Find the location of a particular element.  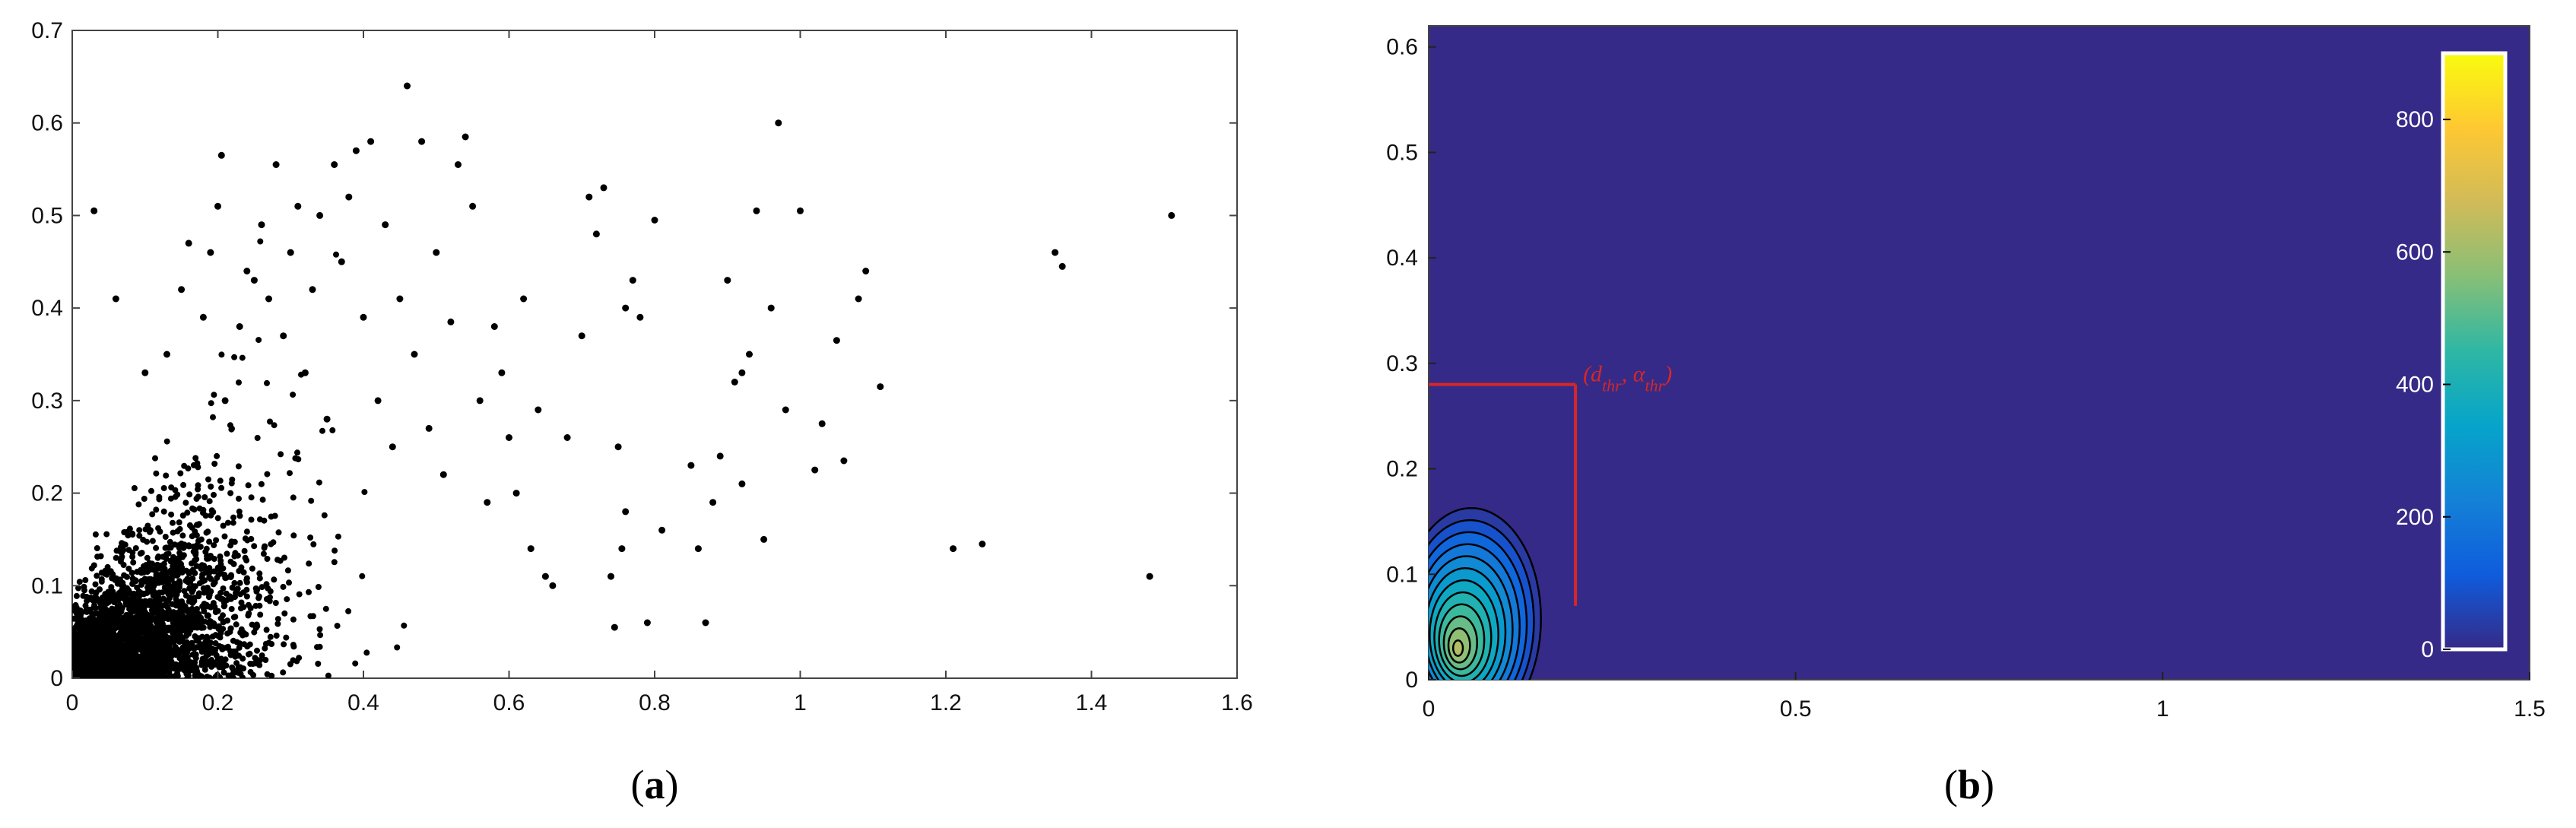

y-tick-label-b: 0.3 is located at coordinates (1402, 363).